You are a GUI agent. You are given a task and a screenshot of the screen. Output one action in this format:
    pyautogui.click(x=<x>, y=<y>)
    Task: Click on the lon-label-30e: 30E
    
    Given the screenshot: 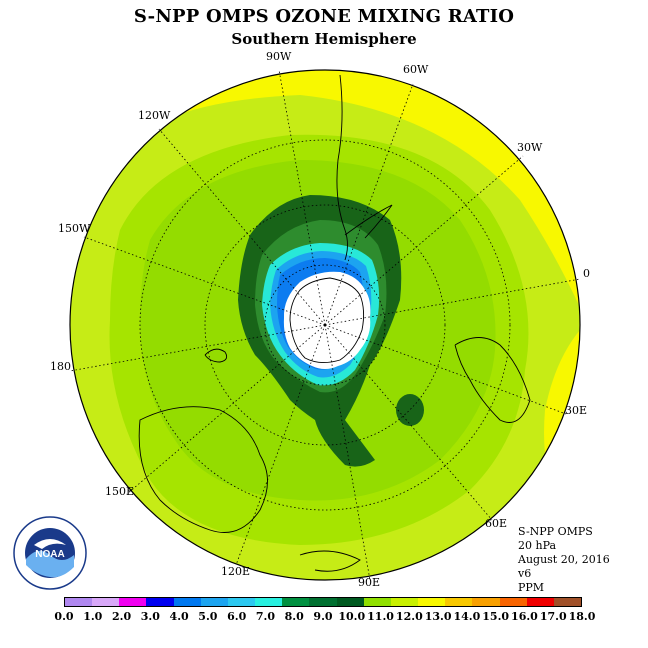 What is the action you would take?
    pyautogui.click(x=576, y=410)
    